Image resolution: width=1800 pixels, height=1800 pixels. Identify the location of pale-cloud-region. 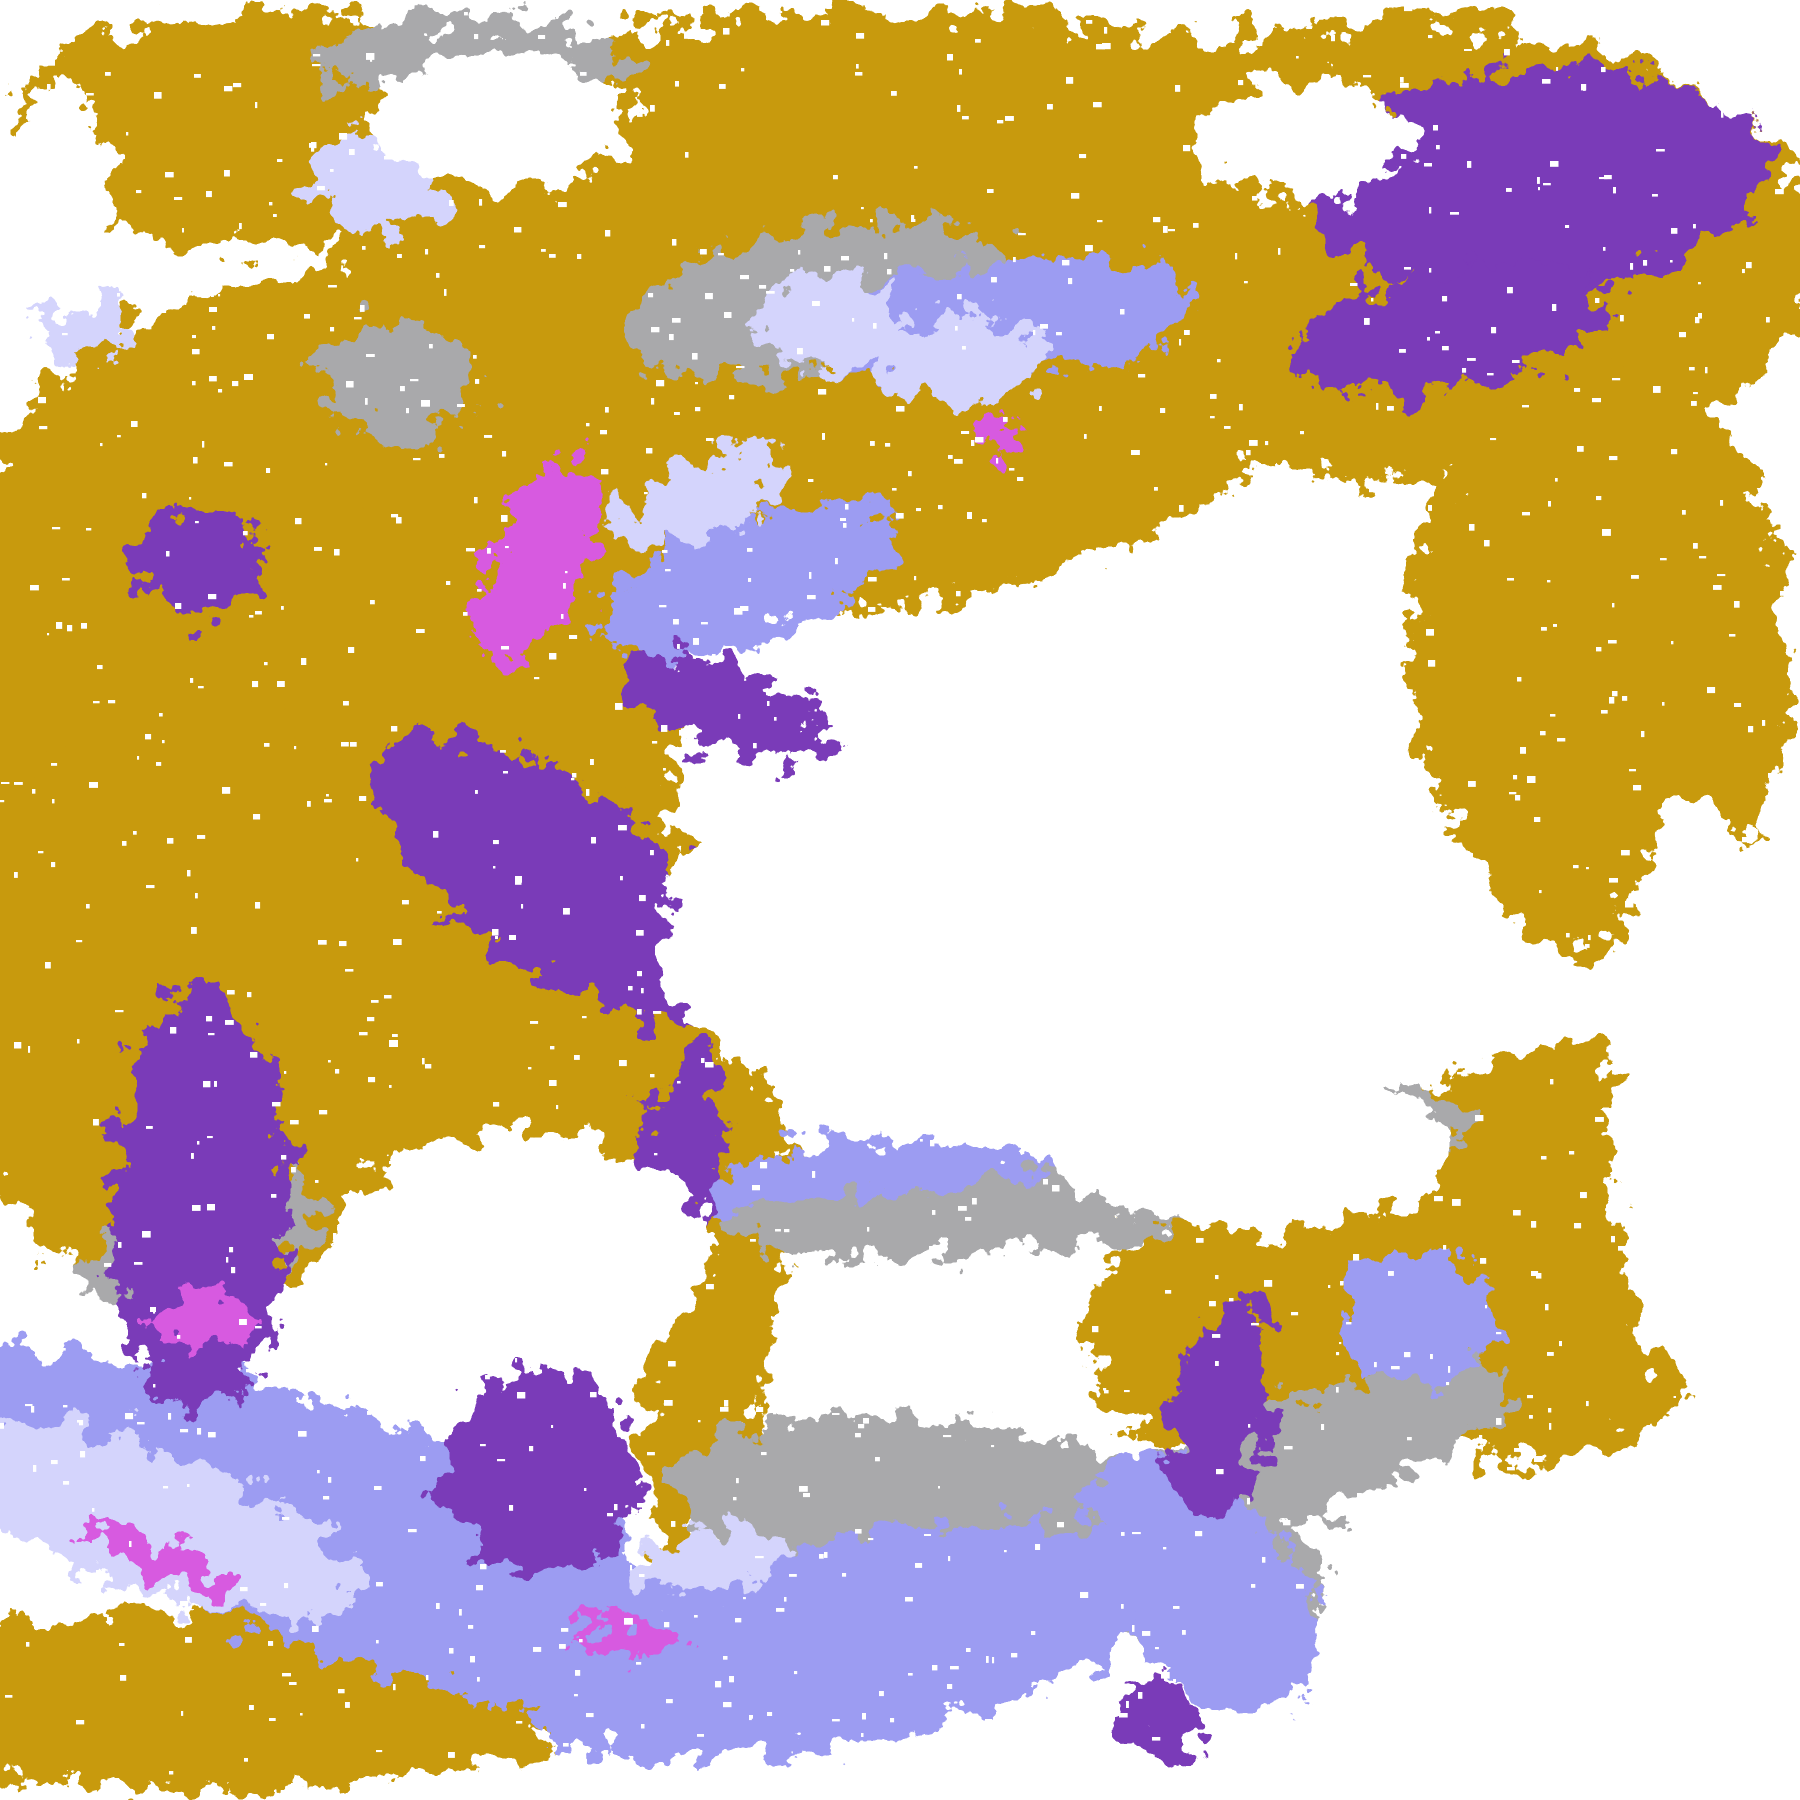
(830, 320).